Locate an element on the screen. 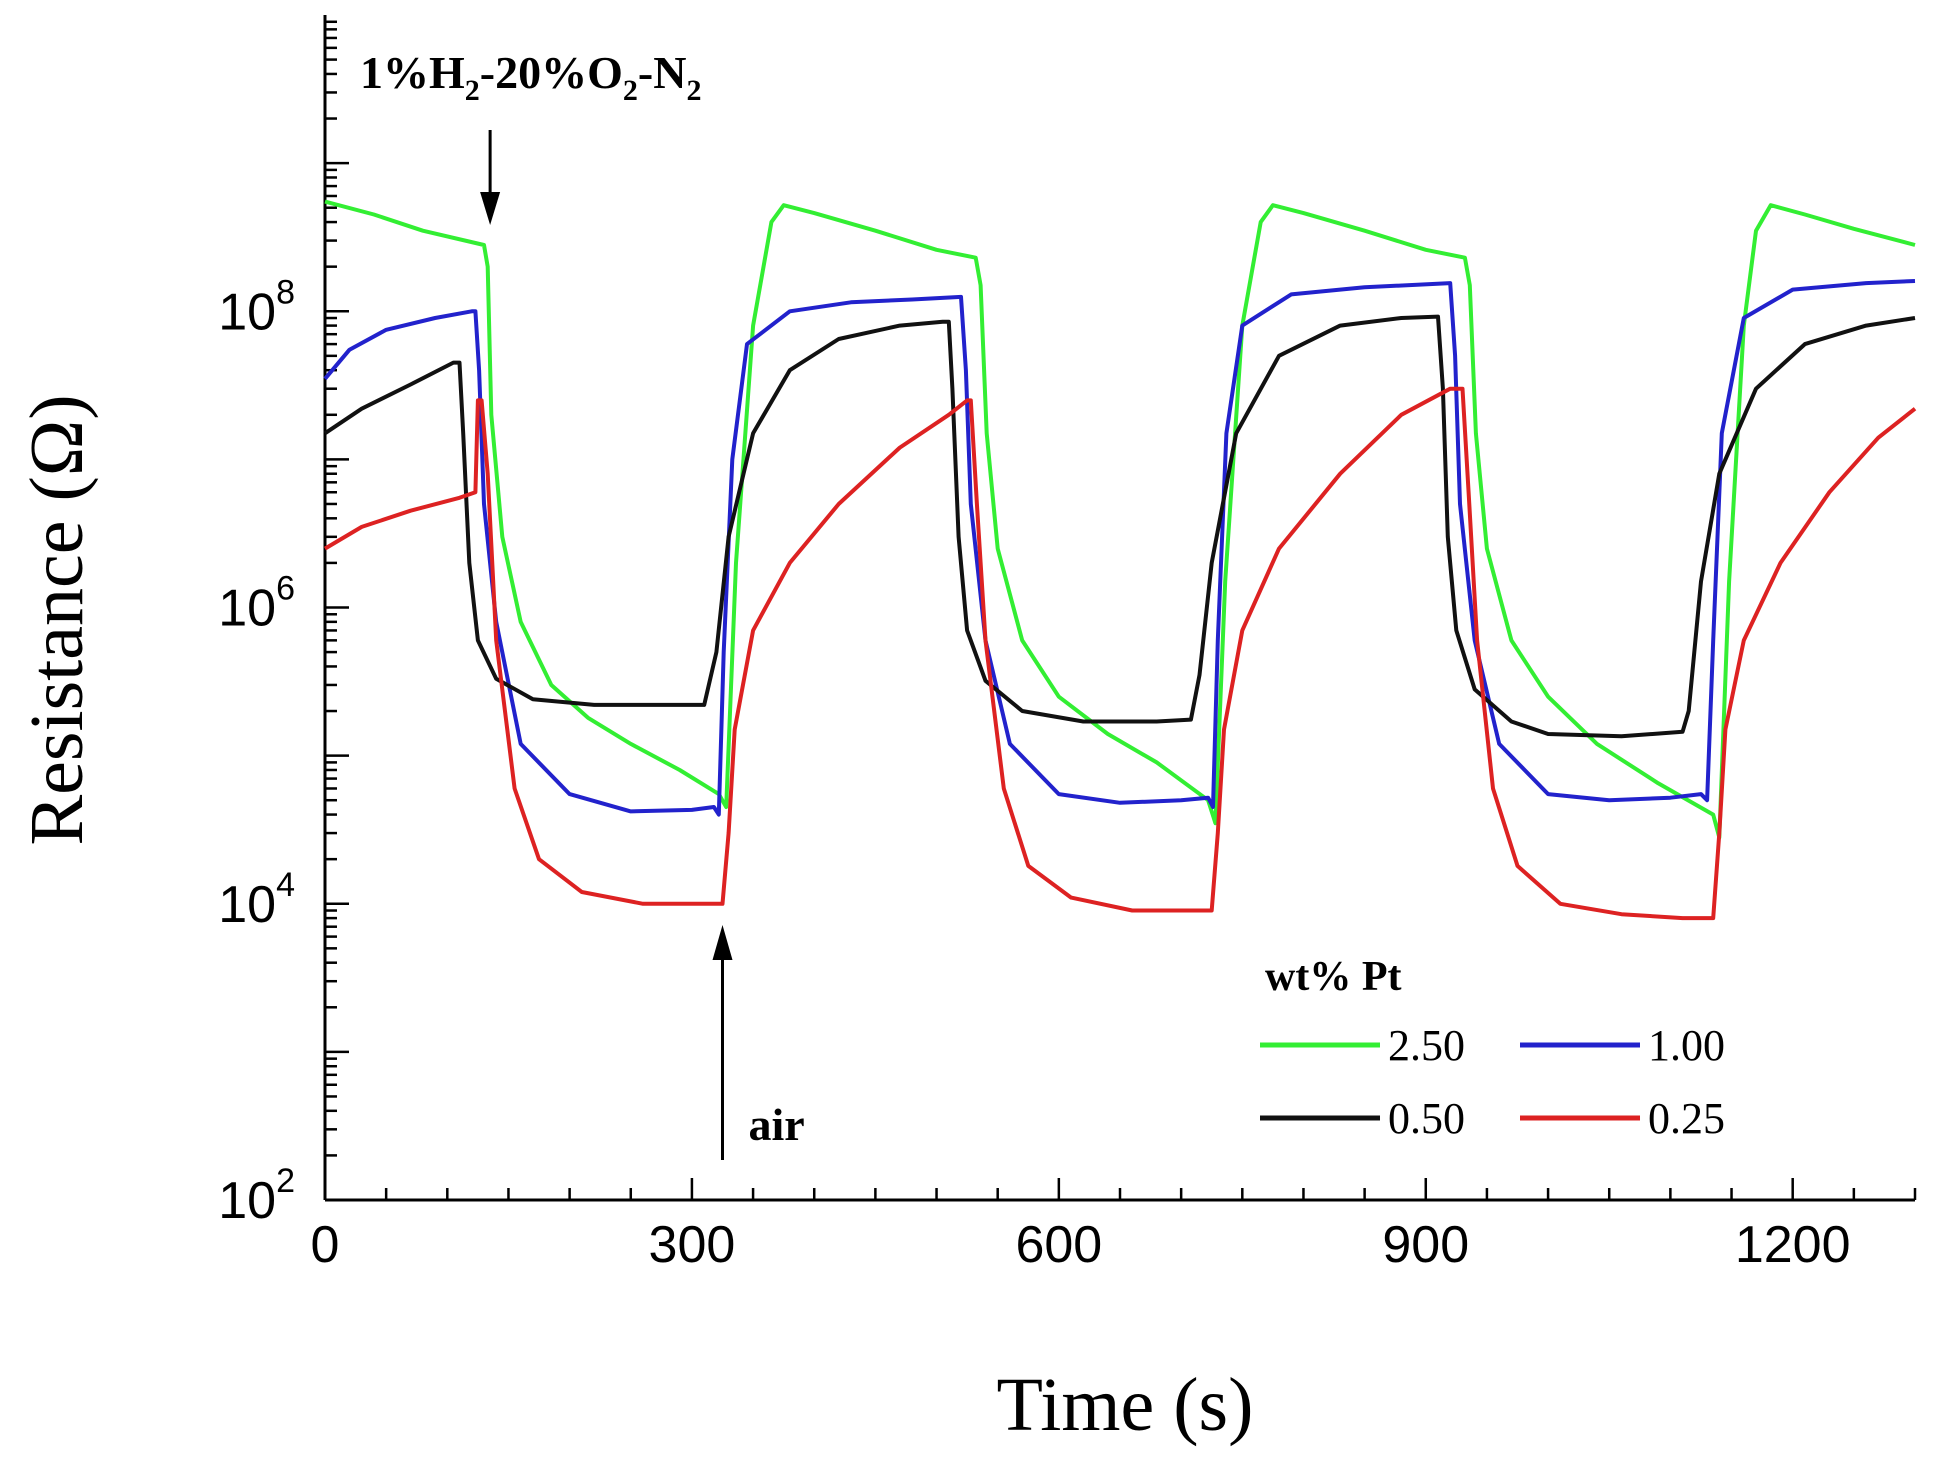 This screenshot has height=1465, width=1935. y-axis-title: Resistance (Ω) is located at coordinates (57, 619).